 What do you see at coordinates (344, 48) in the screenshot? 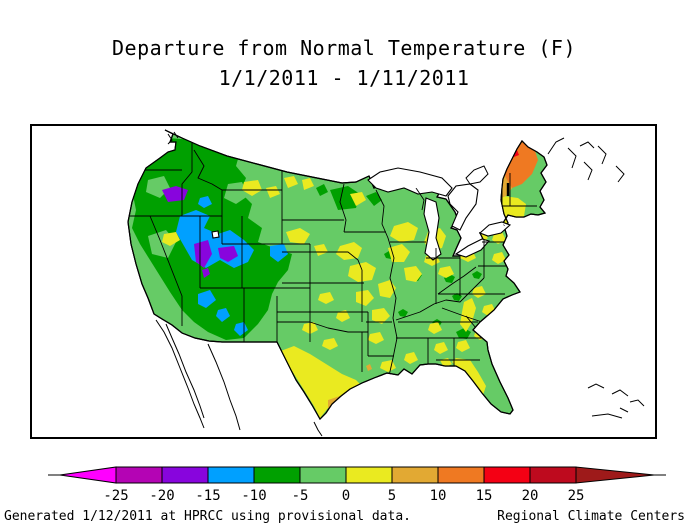
I see `map-title: Departure from Normal Temperature (F)` at bounding box center [344, 48].